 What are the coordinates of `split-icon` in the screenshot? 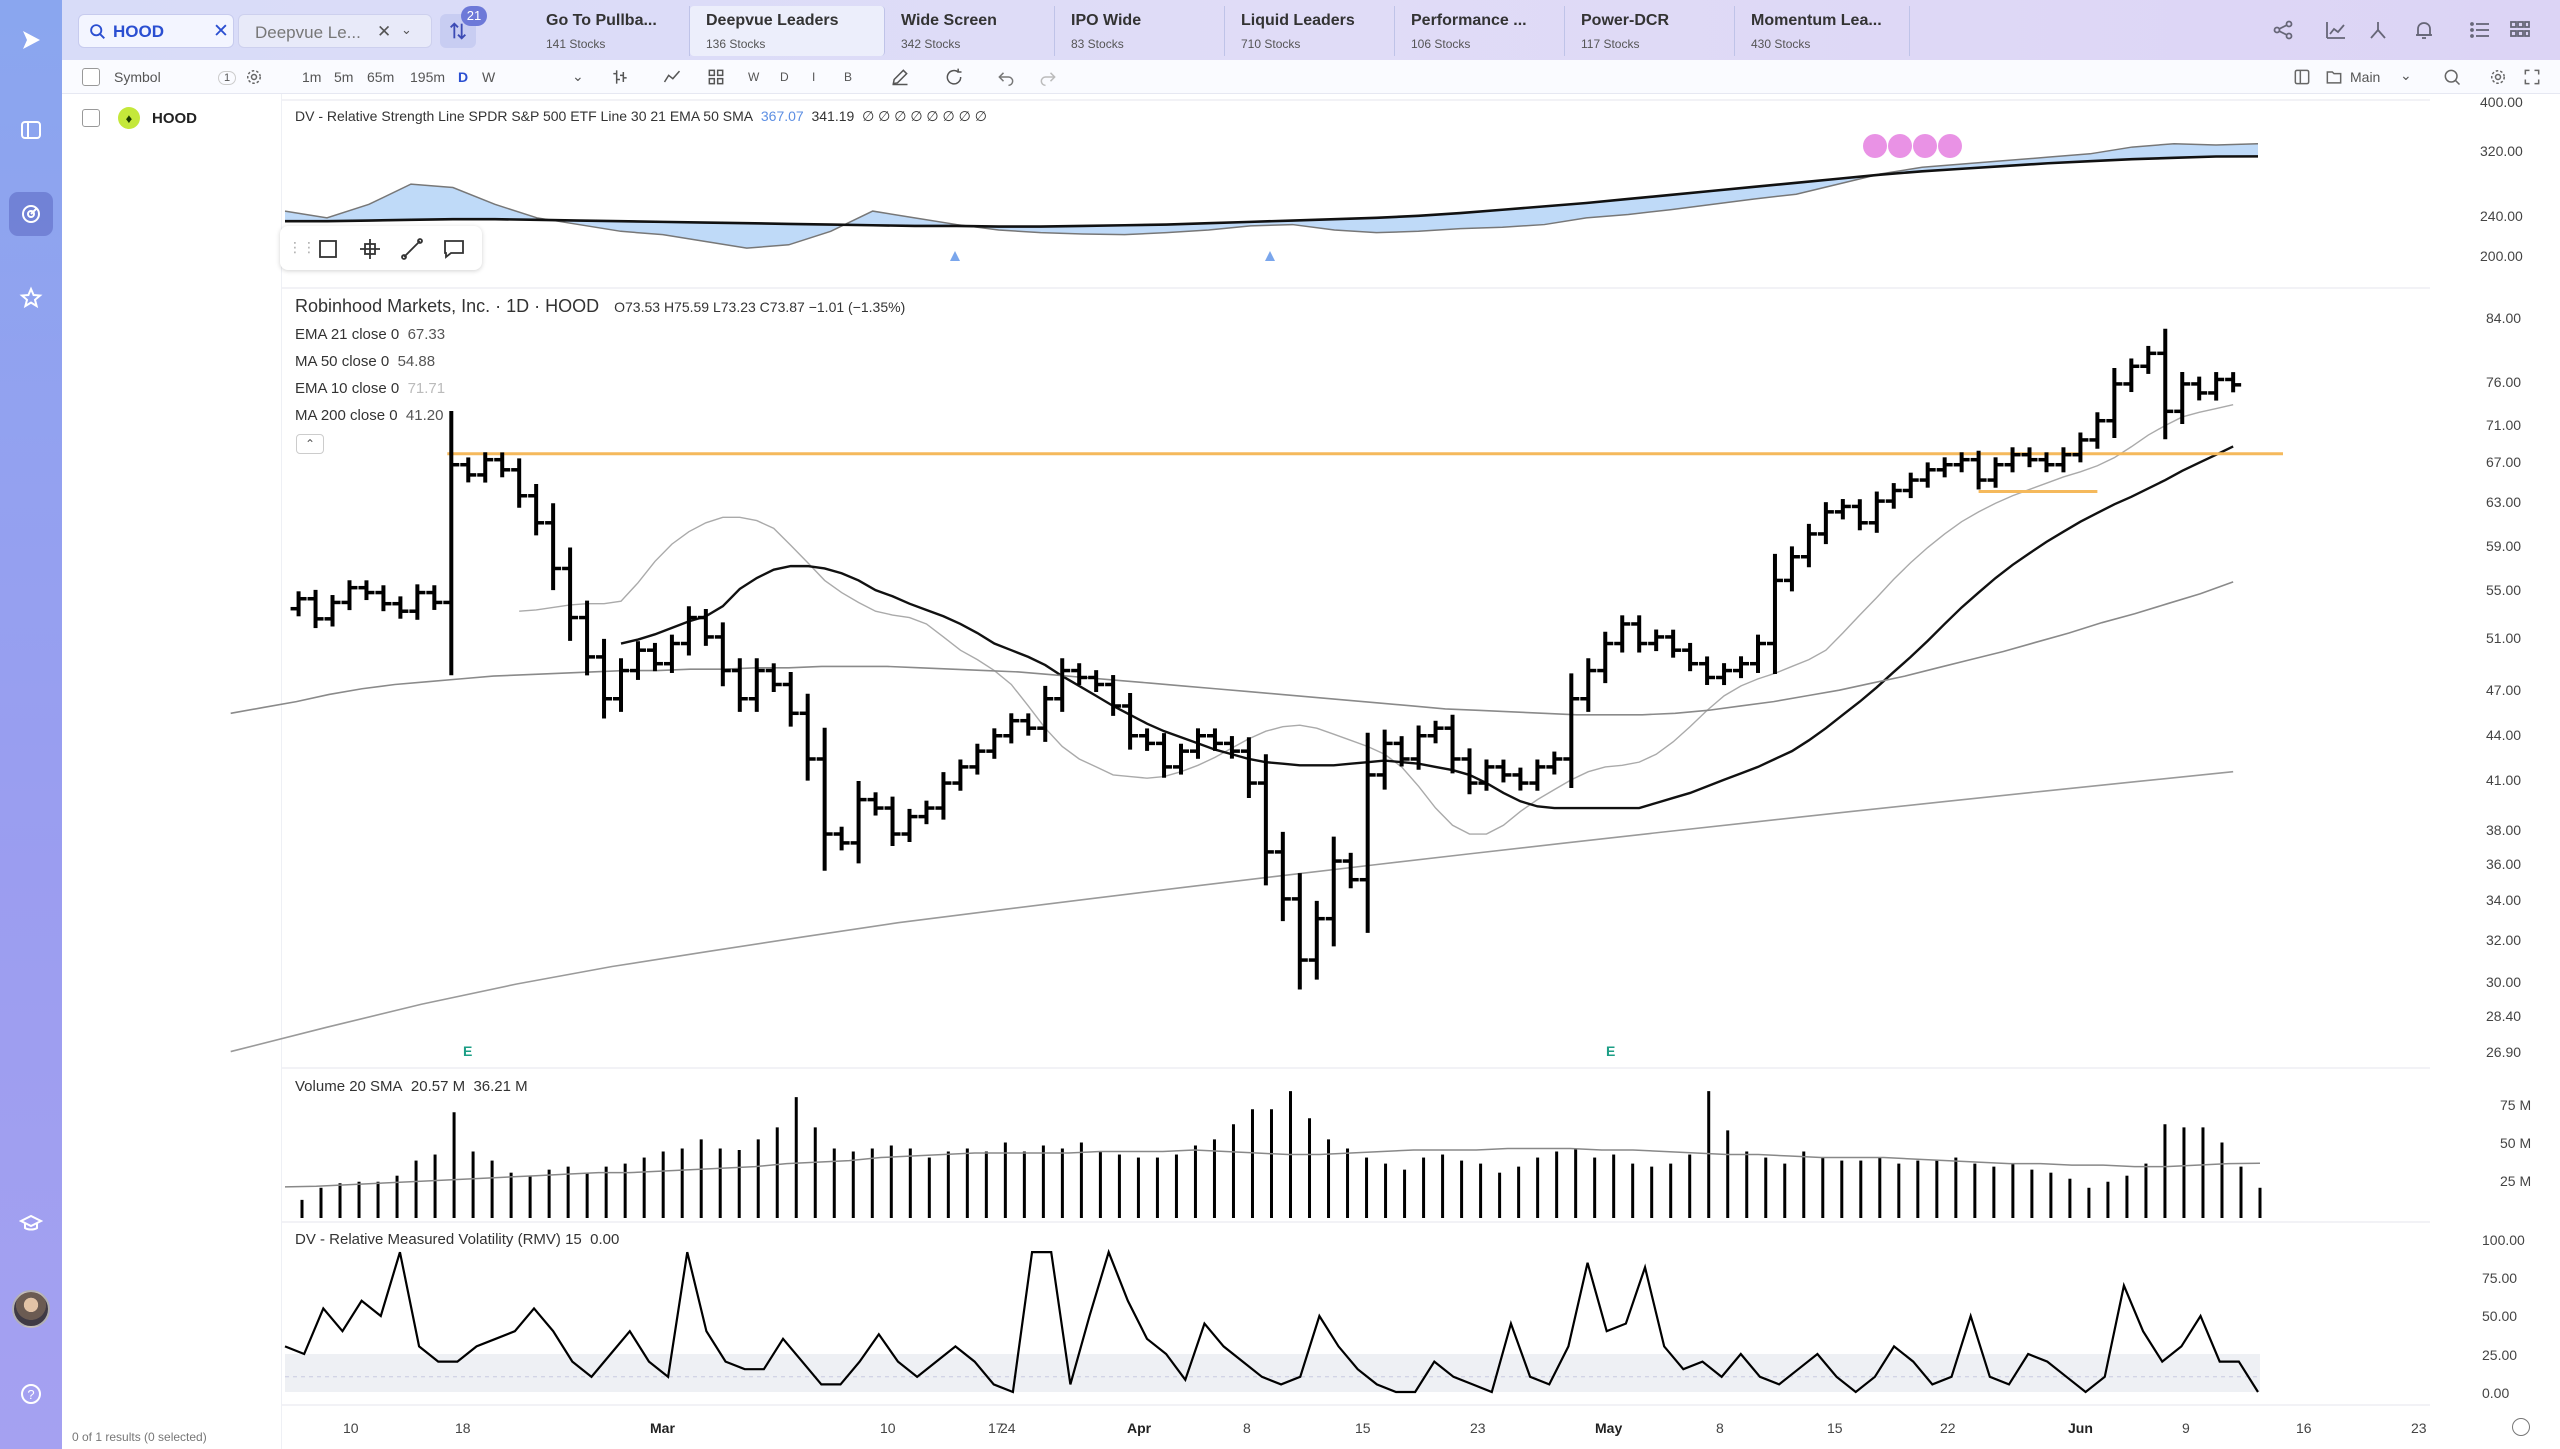 It's located at (2378, 30).